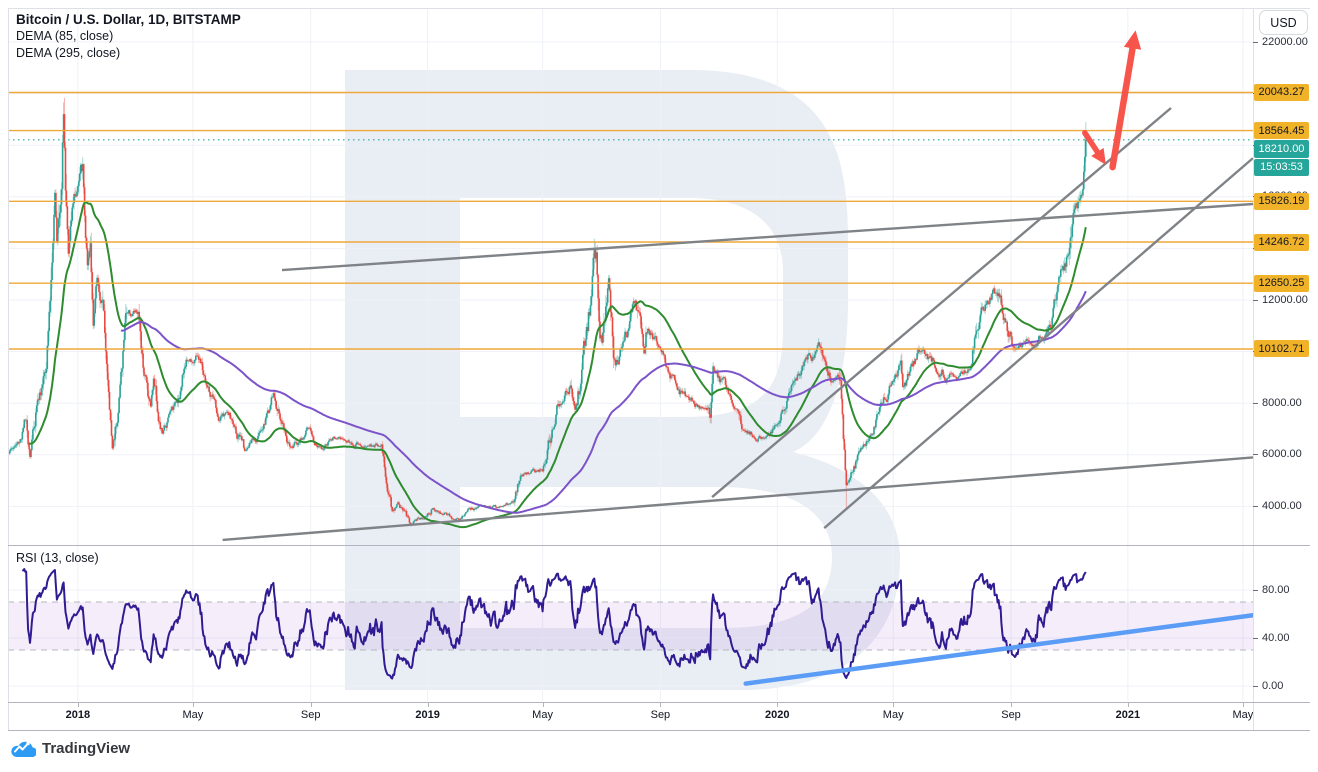  What do you see at coordinates (1281, 201) in the screenshot?
I see `price-level-badge: 15826.19` at bounding box center [1281, 201].